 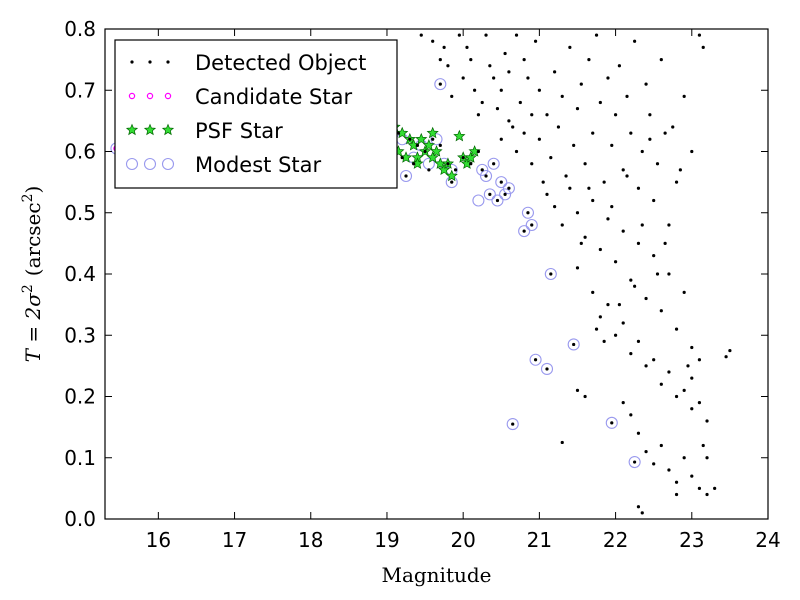 I want to click on x-tick-label: 24, so click(x=767, y=540).